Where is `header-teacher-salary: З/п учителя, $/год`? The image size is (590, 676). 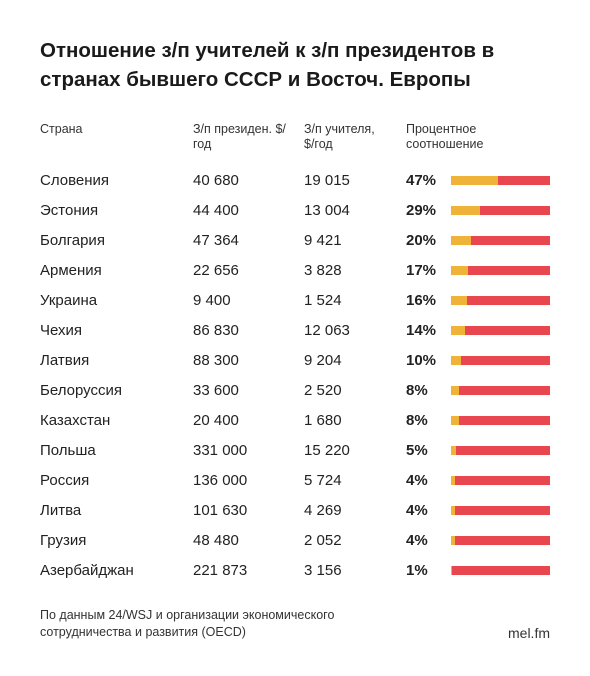
header-teacher-salary: З/п учителя, $/год is located at coordinates (339, 136).